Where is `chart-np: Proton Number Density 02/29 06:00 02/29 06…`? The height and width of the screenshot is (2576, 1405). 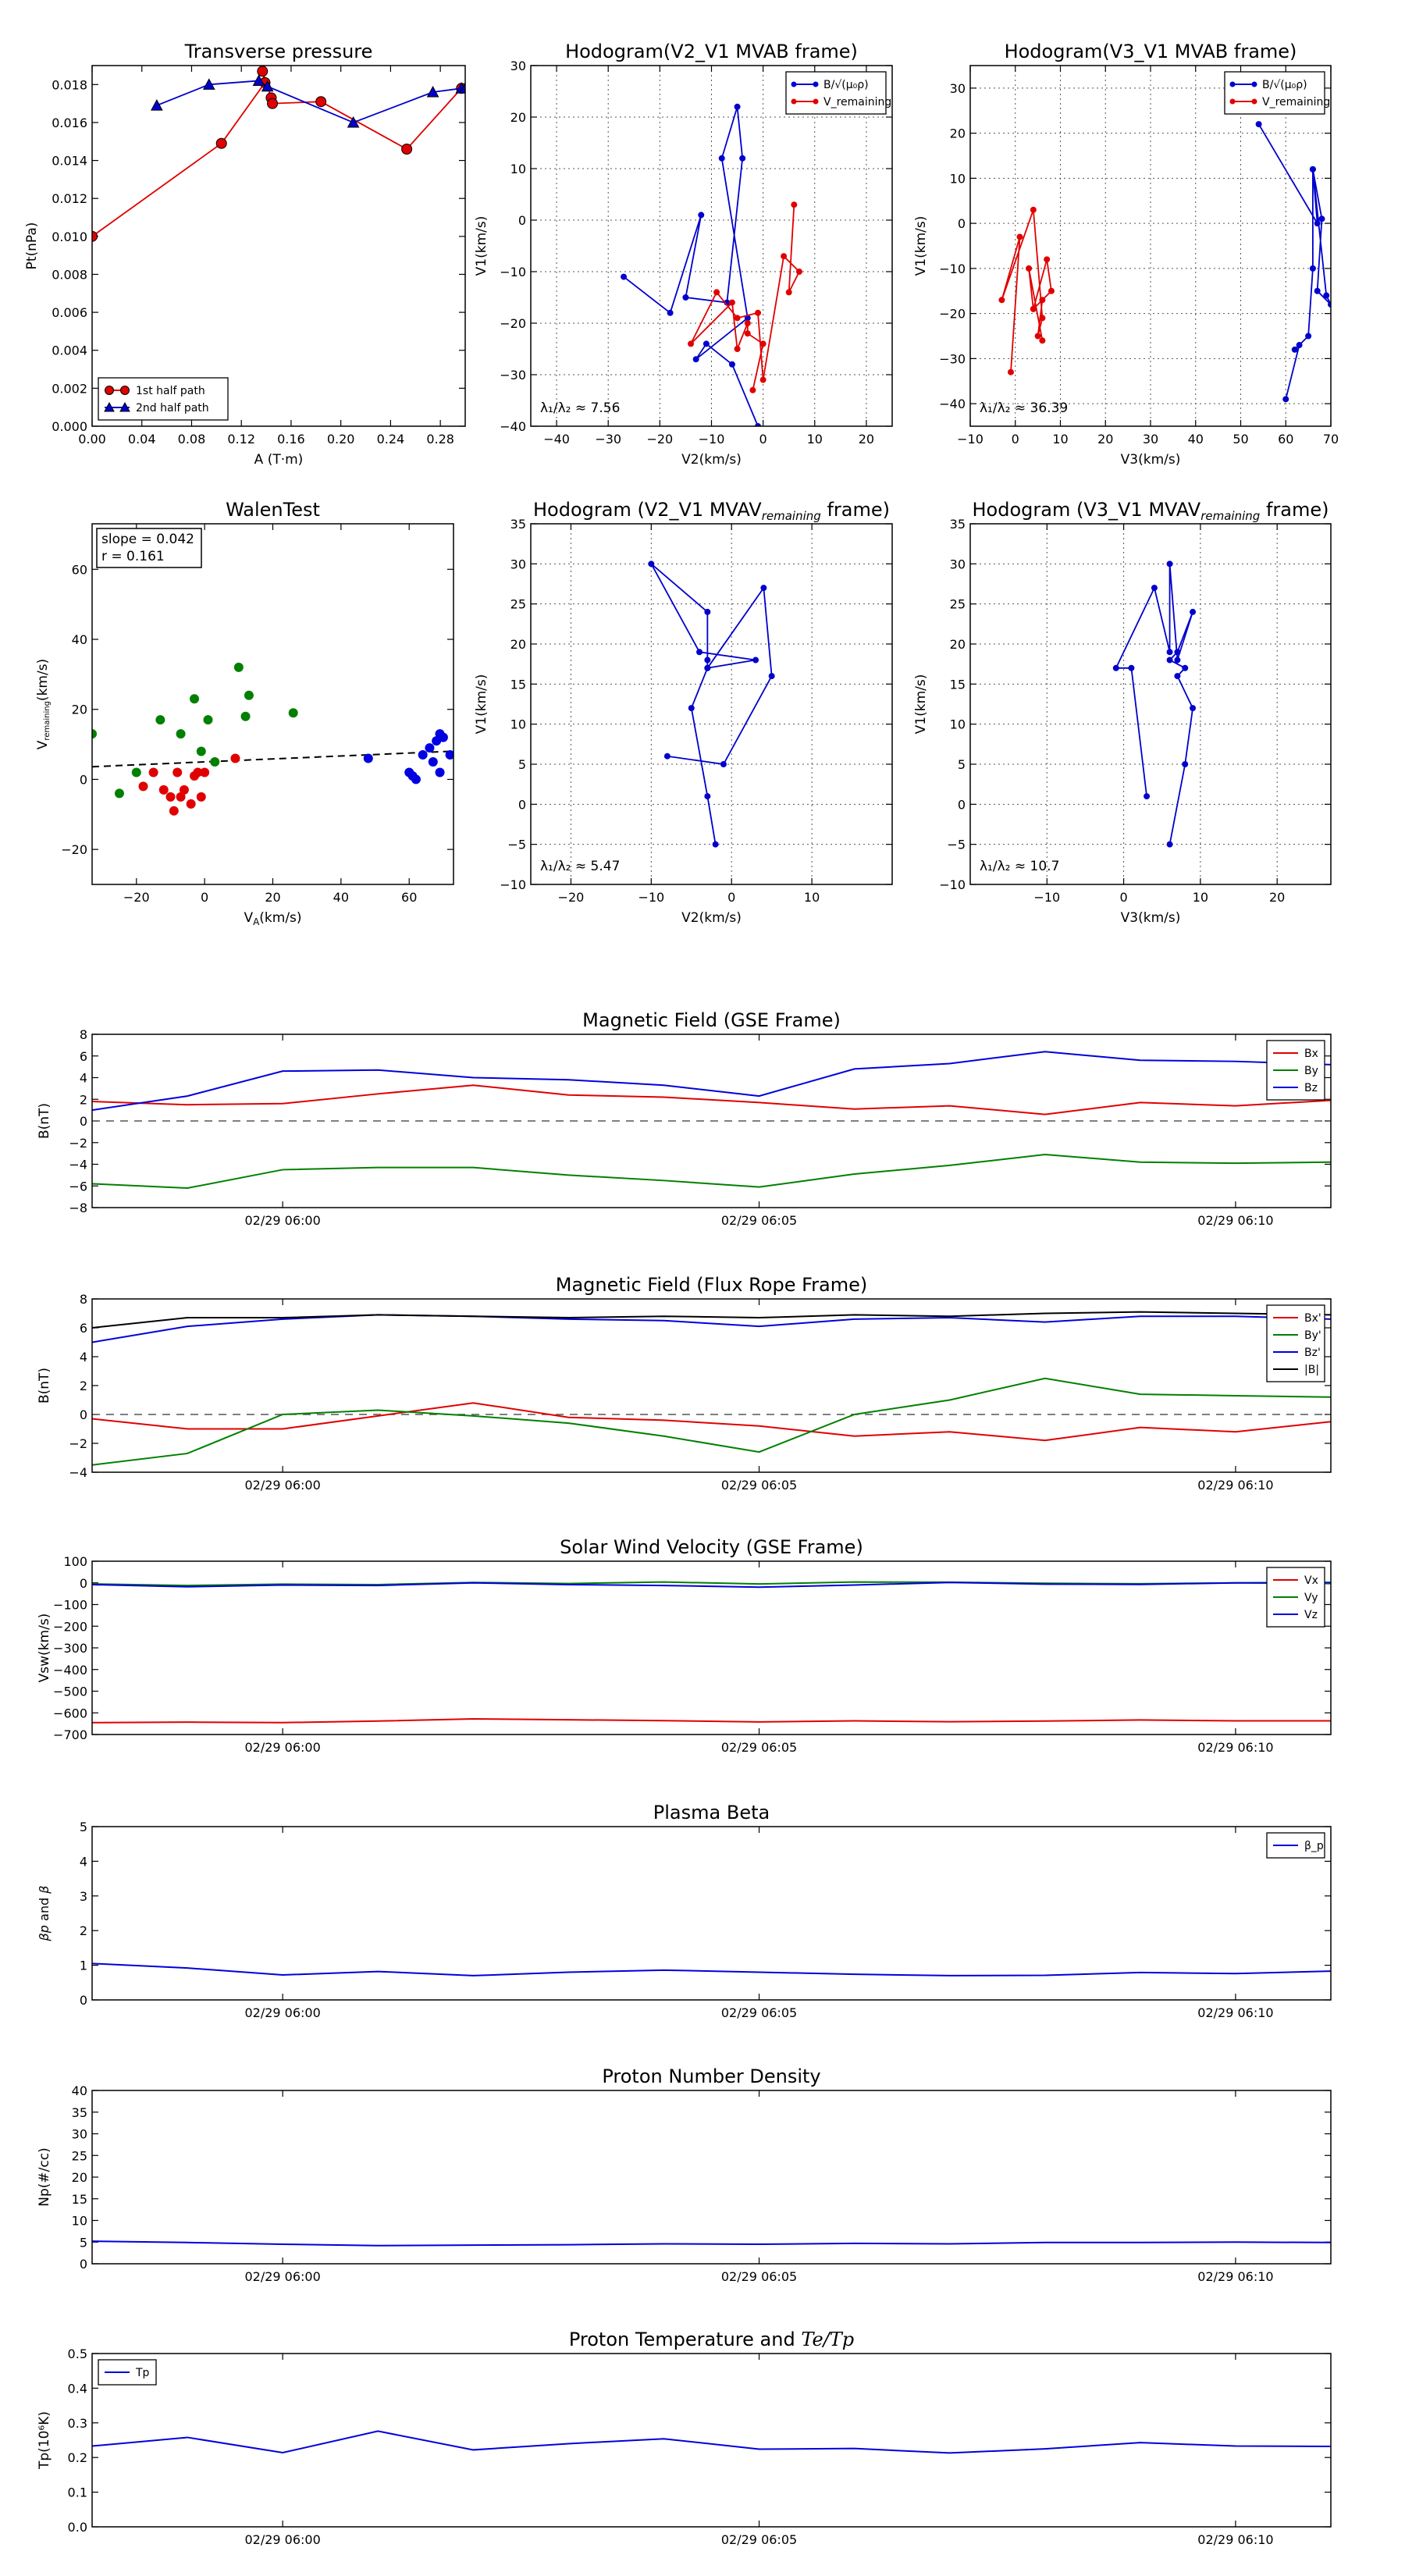 chart-np: Proton Number Density 02/29 06:00 02/29 06… is located at coordinates (684, 2174).